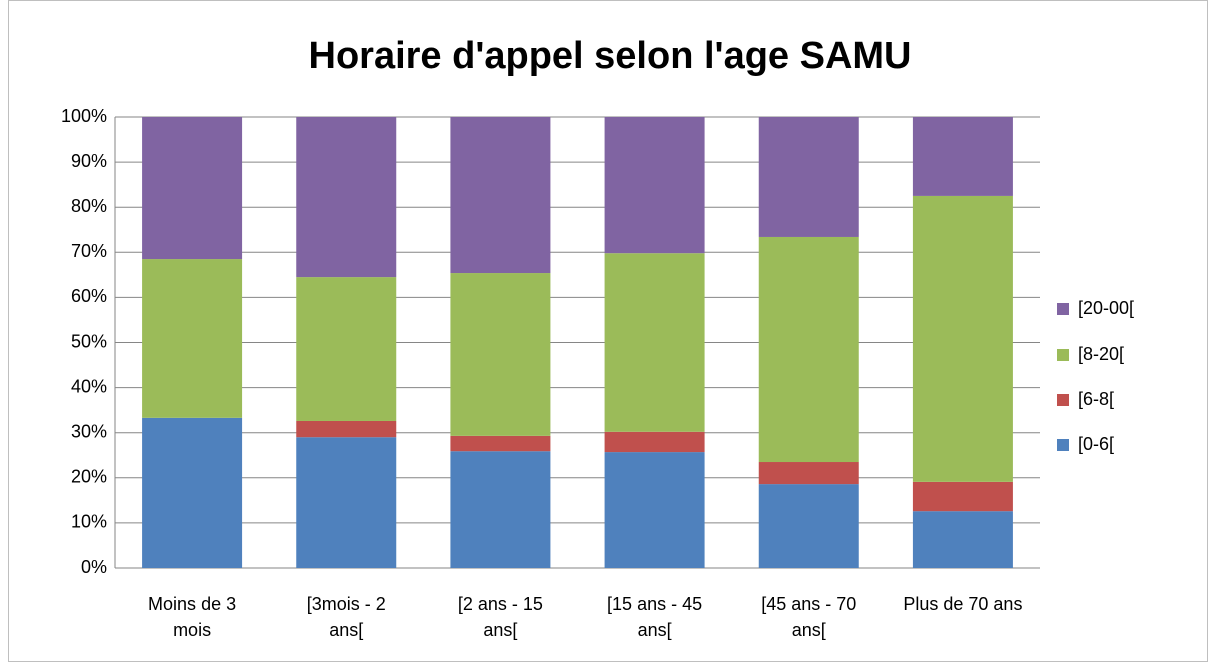 The height and width of the screenshot is (663, 1209). I want to click on x-tick-label: [2 ans - 15 ans[, so click(500, 617).